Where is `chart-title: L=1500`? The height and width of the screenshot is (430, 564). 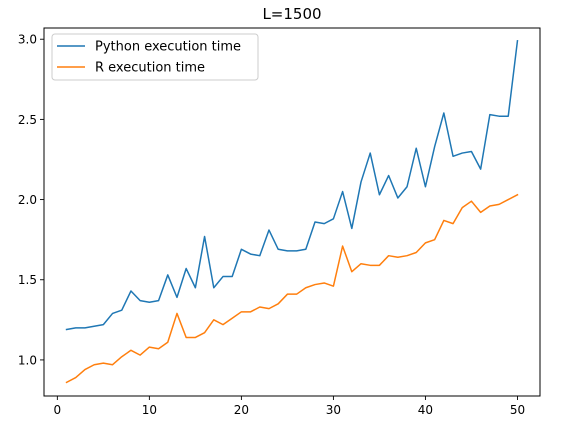 chart-title: L=1500 is located at coordinates (291, 14).